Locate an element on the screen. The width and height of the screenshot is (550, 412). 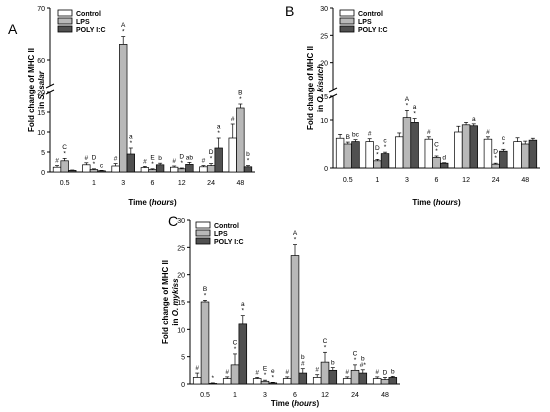
y-tick-label: 25 is located at coordinates (324, 36).